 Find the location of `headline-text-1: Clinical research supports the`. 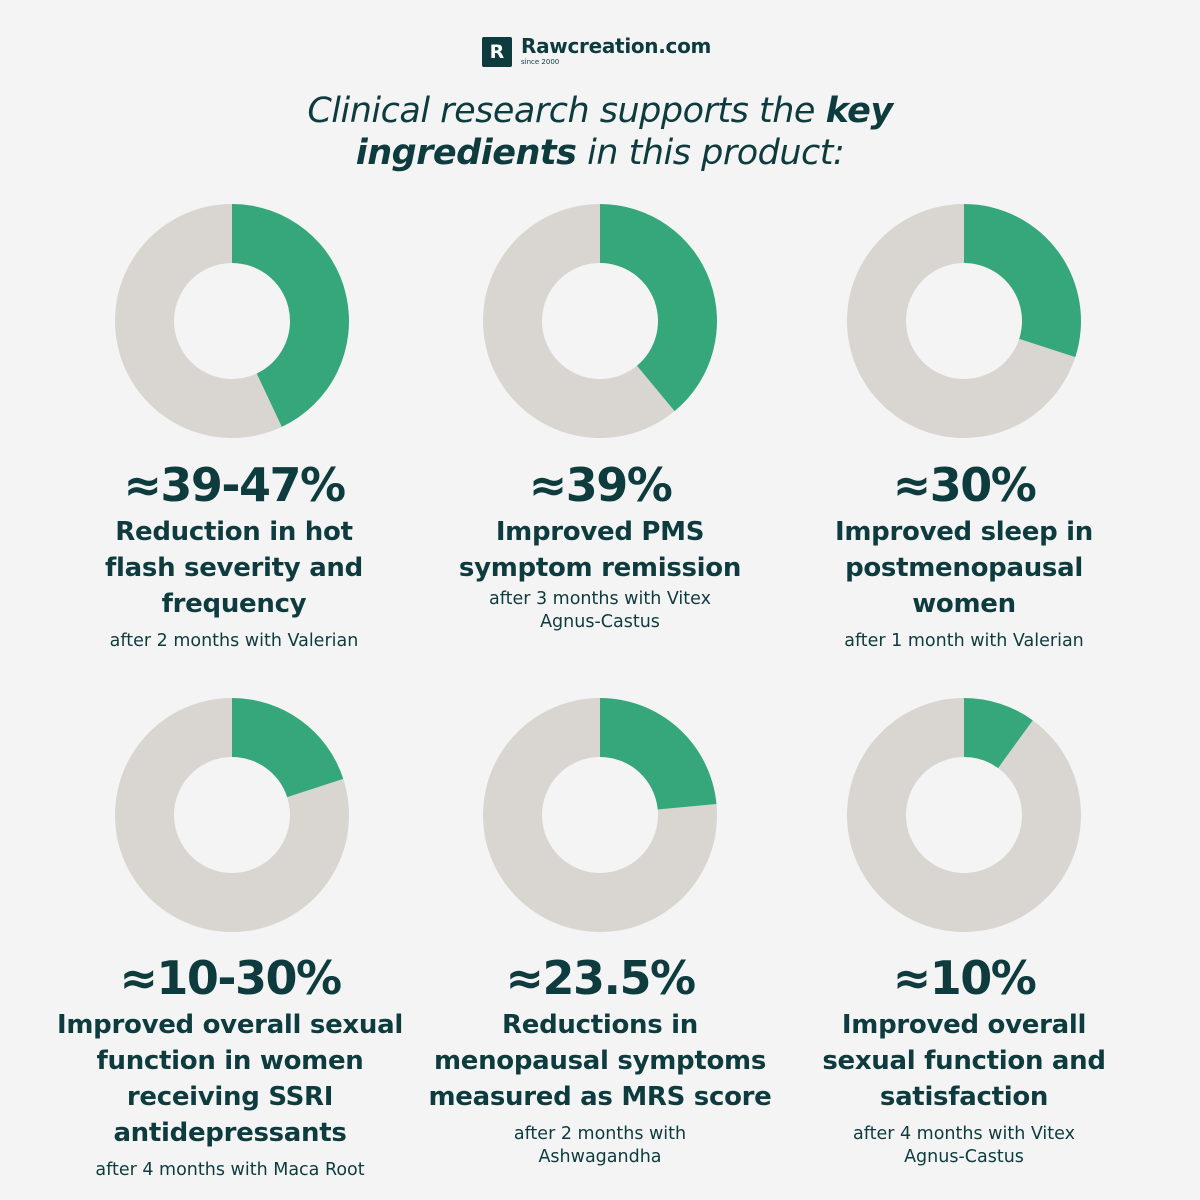

headline-text-1: Clinical research supports the is located at coordinates (566, 111).